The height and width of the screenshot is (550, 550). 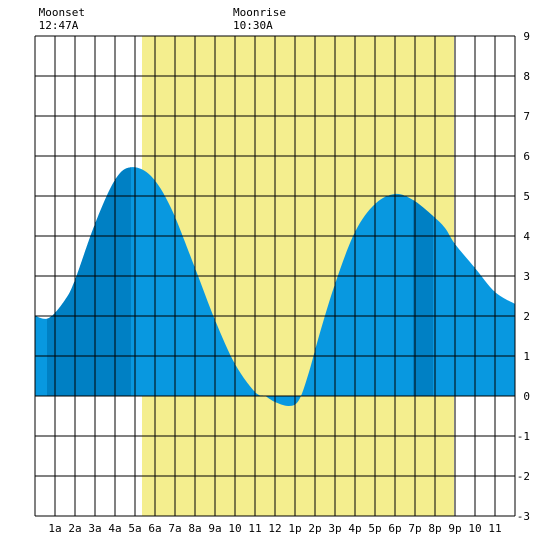 I want to click on x-tick-label: 5p, so click(x=374, y=528).